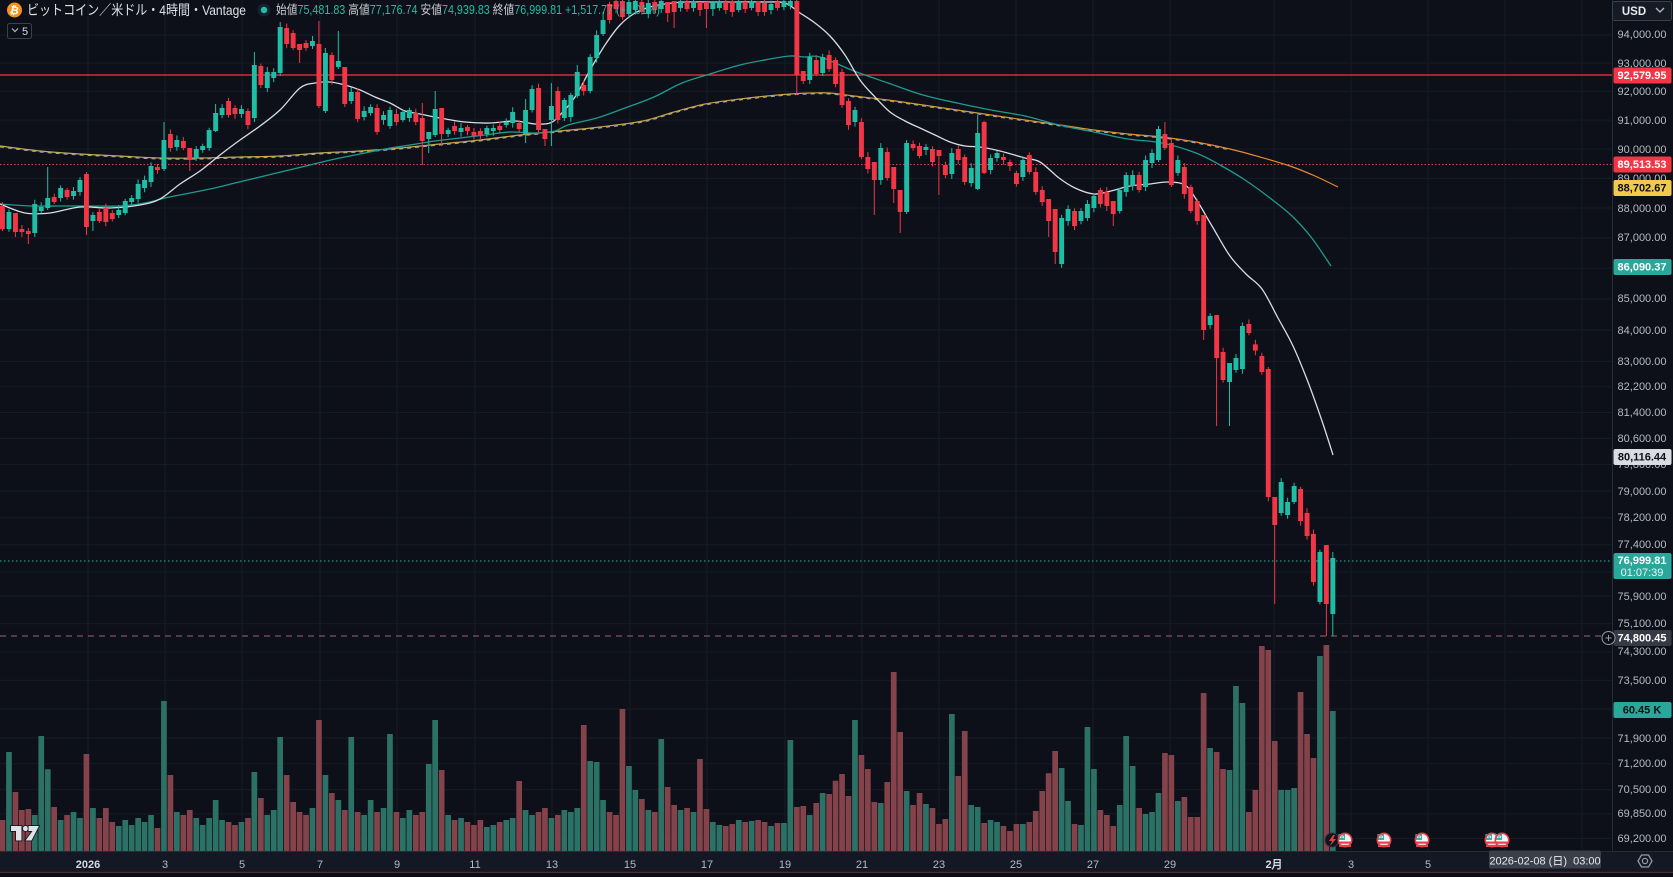 This screenshot has height=877, width=1673. I want to click on svg-text: USD, so click(1634, 12).